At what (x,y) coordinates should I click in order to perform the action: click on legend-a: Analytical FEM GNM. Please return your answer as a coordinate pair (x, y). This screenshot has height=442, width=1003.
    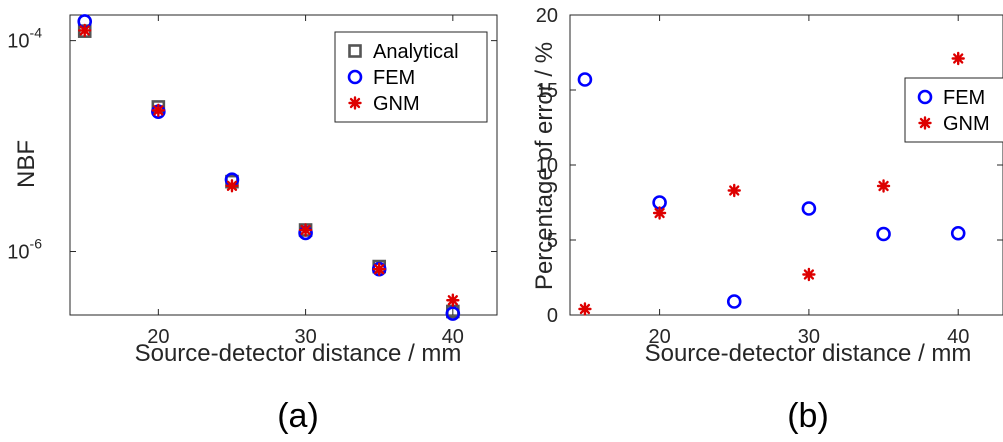
    Looking at the image, I should click on (411, 77).